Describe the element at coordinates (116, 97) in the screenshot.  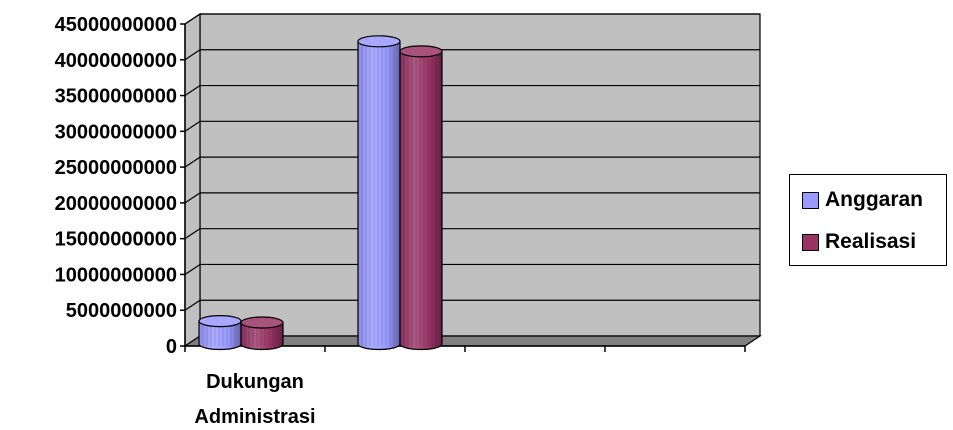
I see `y-tick-label: 35000000000` at that location.